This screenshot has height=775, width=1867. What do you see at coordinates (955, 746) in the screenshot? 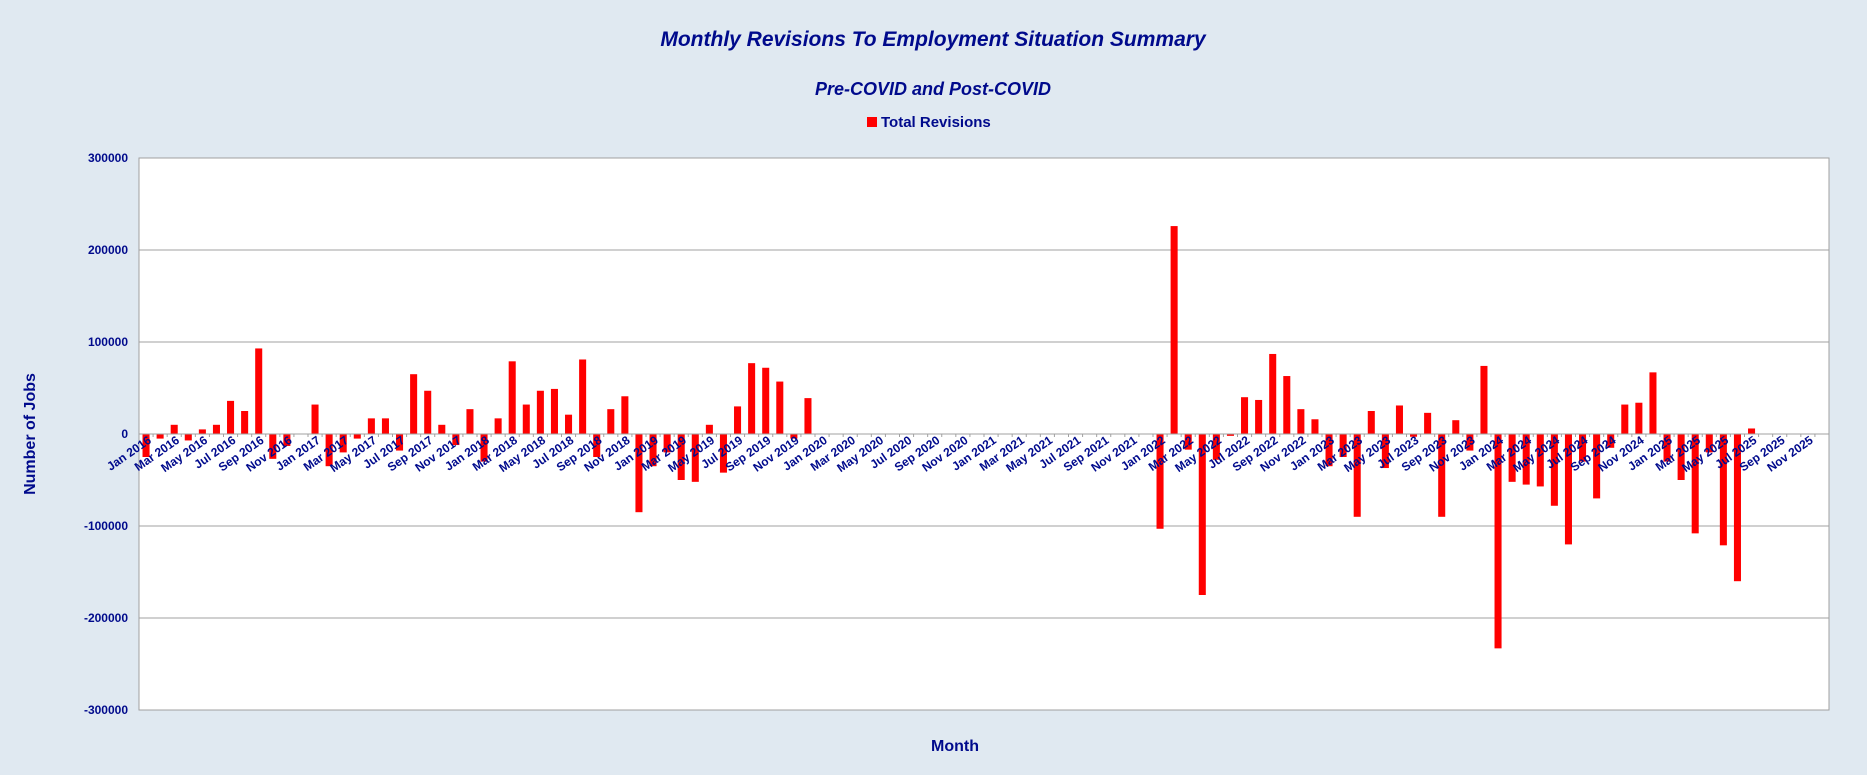
I see `x-axis-label: Month` at bounding box center [955, 746].